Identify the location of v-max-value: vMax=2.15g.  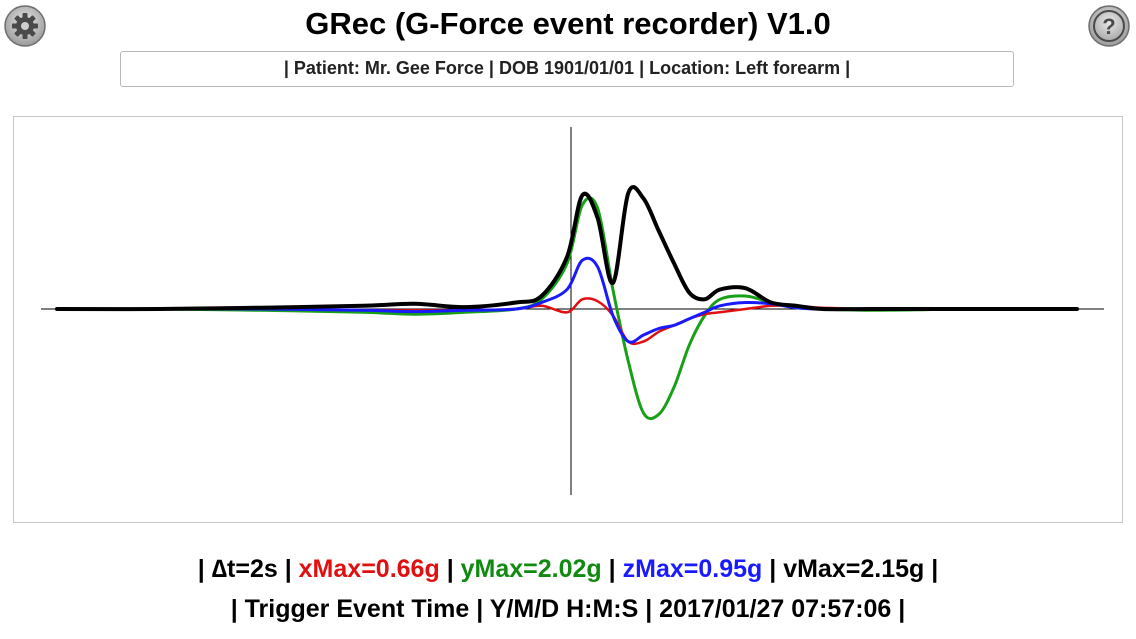
(854, 569).